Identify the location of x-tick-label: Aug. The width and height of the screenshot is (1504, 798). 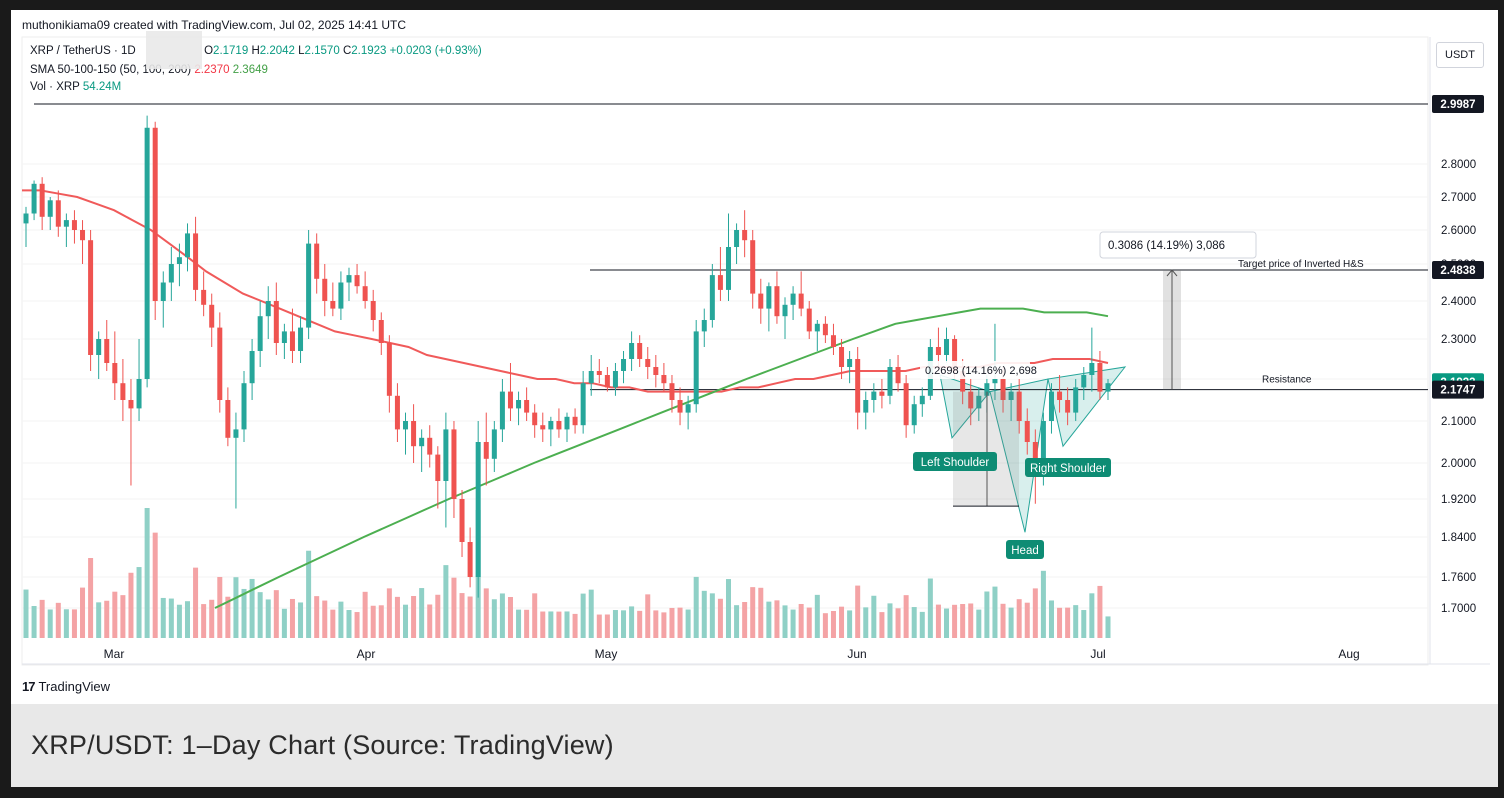
(1348, 654).